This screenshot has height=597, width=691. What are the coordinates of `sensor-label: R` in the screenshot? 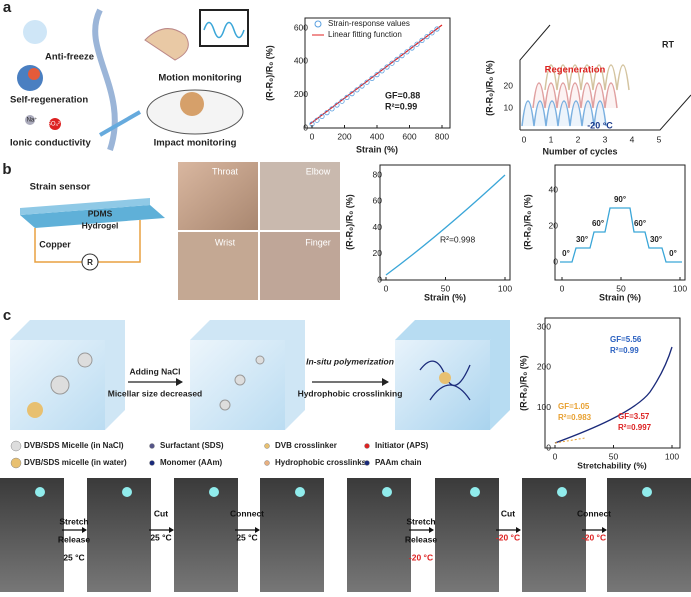 It's located at (90, 262).